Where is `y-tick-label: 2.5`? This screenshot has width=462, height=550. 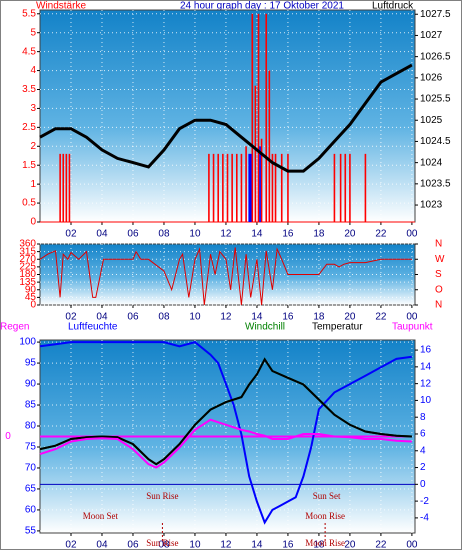 y-tick-label: 2.5 is located at coordinates (29, 127).